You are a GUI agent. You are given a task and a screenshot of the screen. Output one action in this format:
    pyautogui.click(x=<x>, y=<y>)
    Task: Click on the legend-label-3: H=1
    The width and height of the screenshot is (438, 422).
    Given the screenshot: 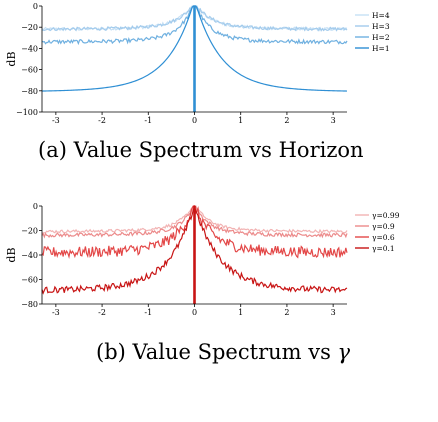 What is the action you would take?
    pyautogui.click(x=381, y=48)
    